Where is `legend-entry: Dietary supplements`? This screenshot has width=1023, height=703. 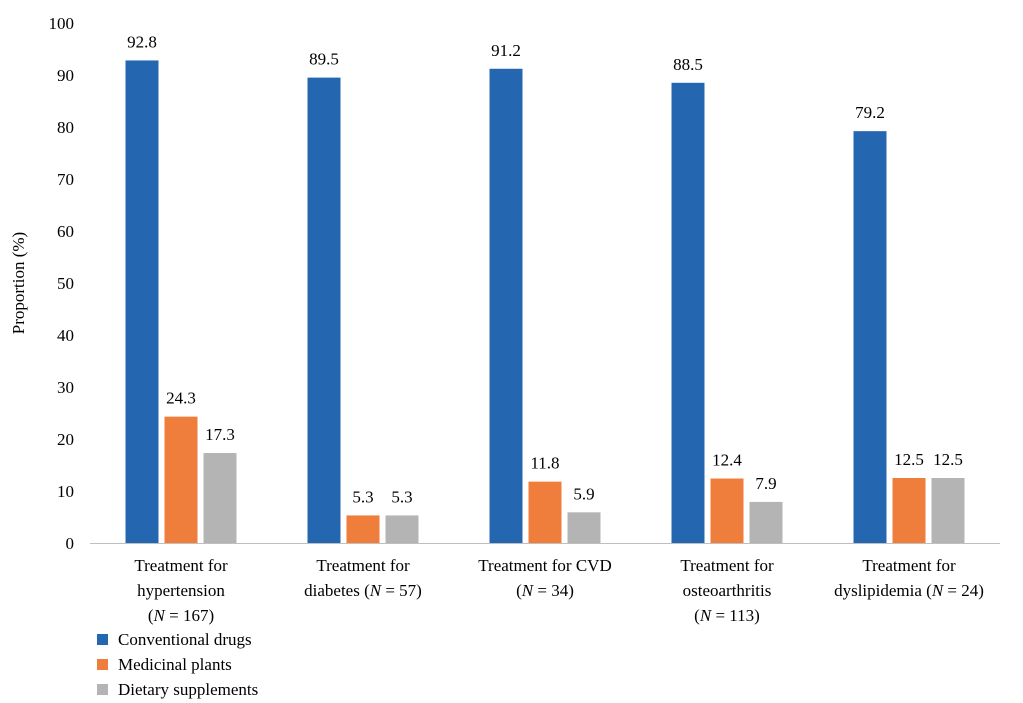
legend-entry: Dietary supplements is located at coordinates (188, 689).